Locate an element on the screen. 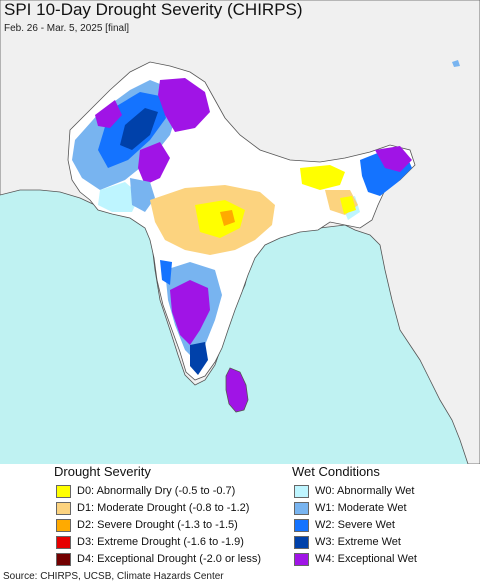 This screenshot has width=480, height=586. wet-w4-kashmir is located at coordinates (184, 105).